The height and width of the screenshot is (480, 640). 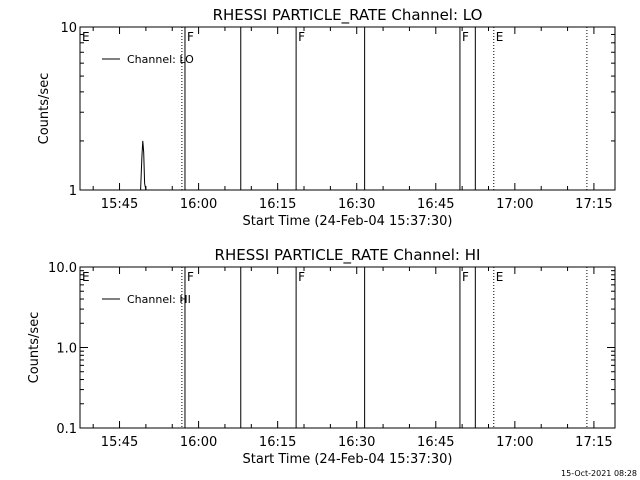 What do you see at coordinates (62, 268) in the screenshot?
I see `y-tick-label: 10.0` at bounding box center [62, 268].